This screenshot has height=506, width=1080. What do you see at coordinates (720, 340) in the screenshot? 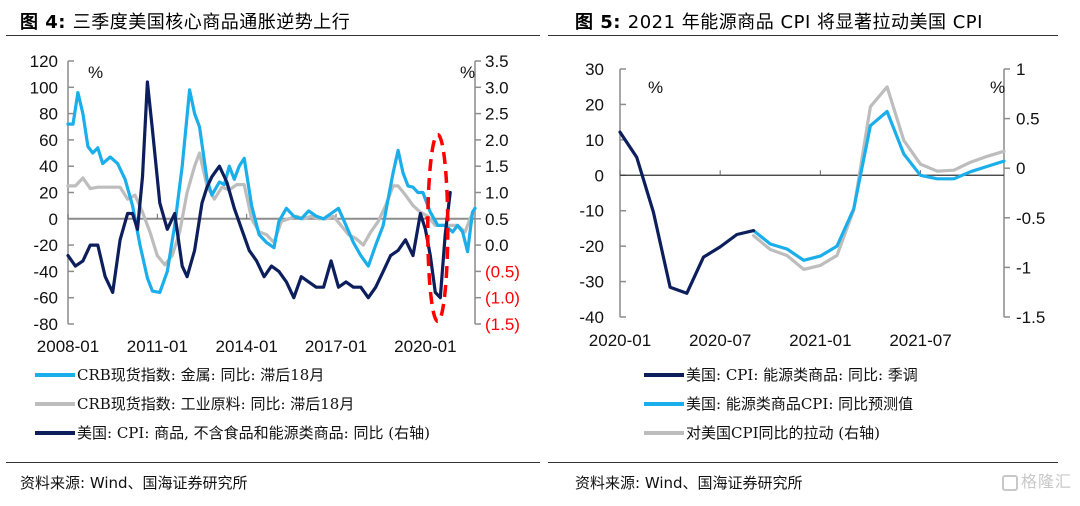
I see `x-tick-label: 2020-07` at bounding box center [720, 340].